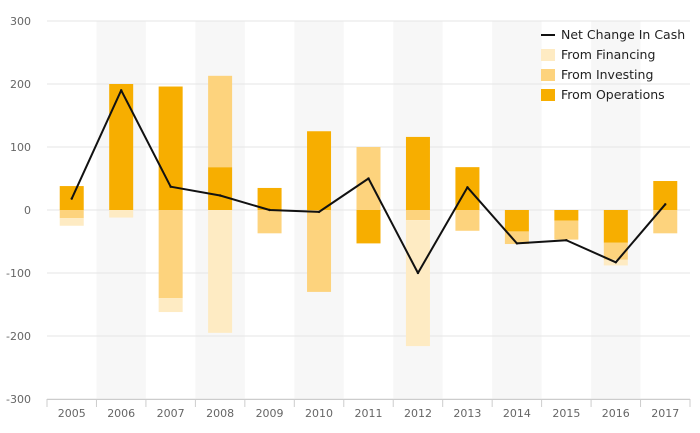 The height and width of the screenshot is (433, 700). Describe the element at coordinates (27, 210) in the screenshot. I see `y-tick-label: 0` at that location.